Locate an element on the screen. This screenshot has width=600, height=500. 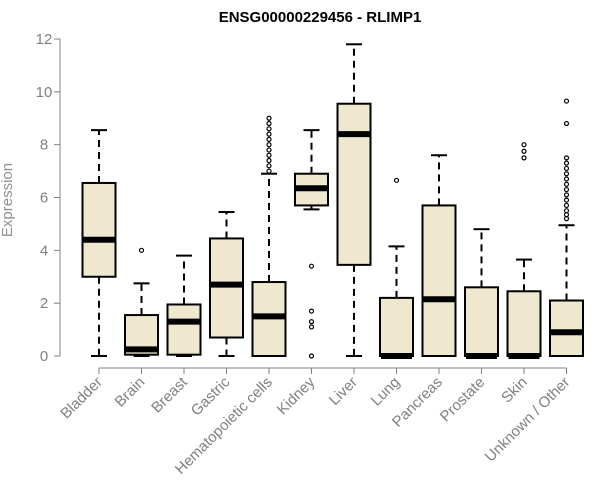
x-tick-label: Liver is located at coordinates (343, 391).